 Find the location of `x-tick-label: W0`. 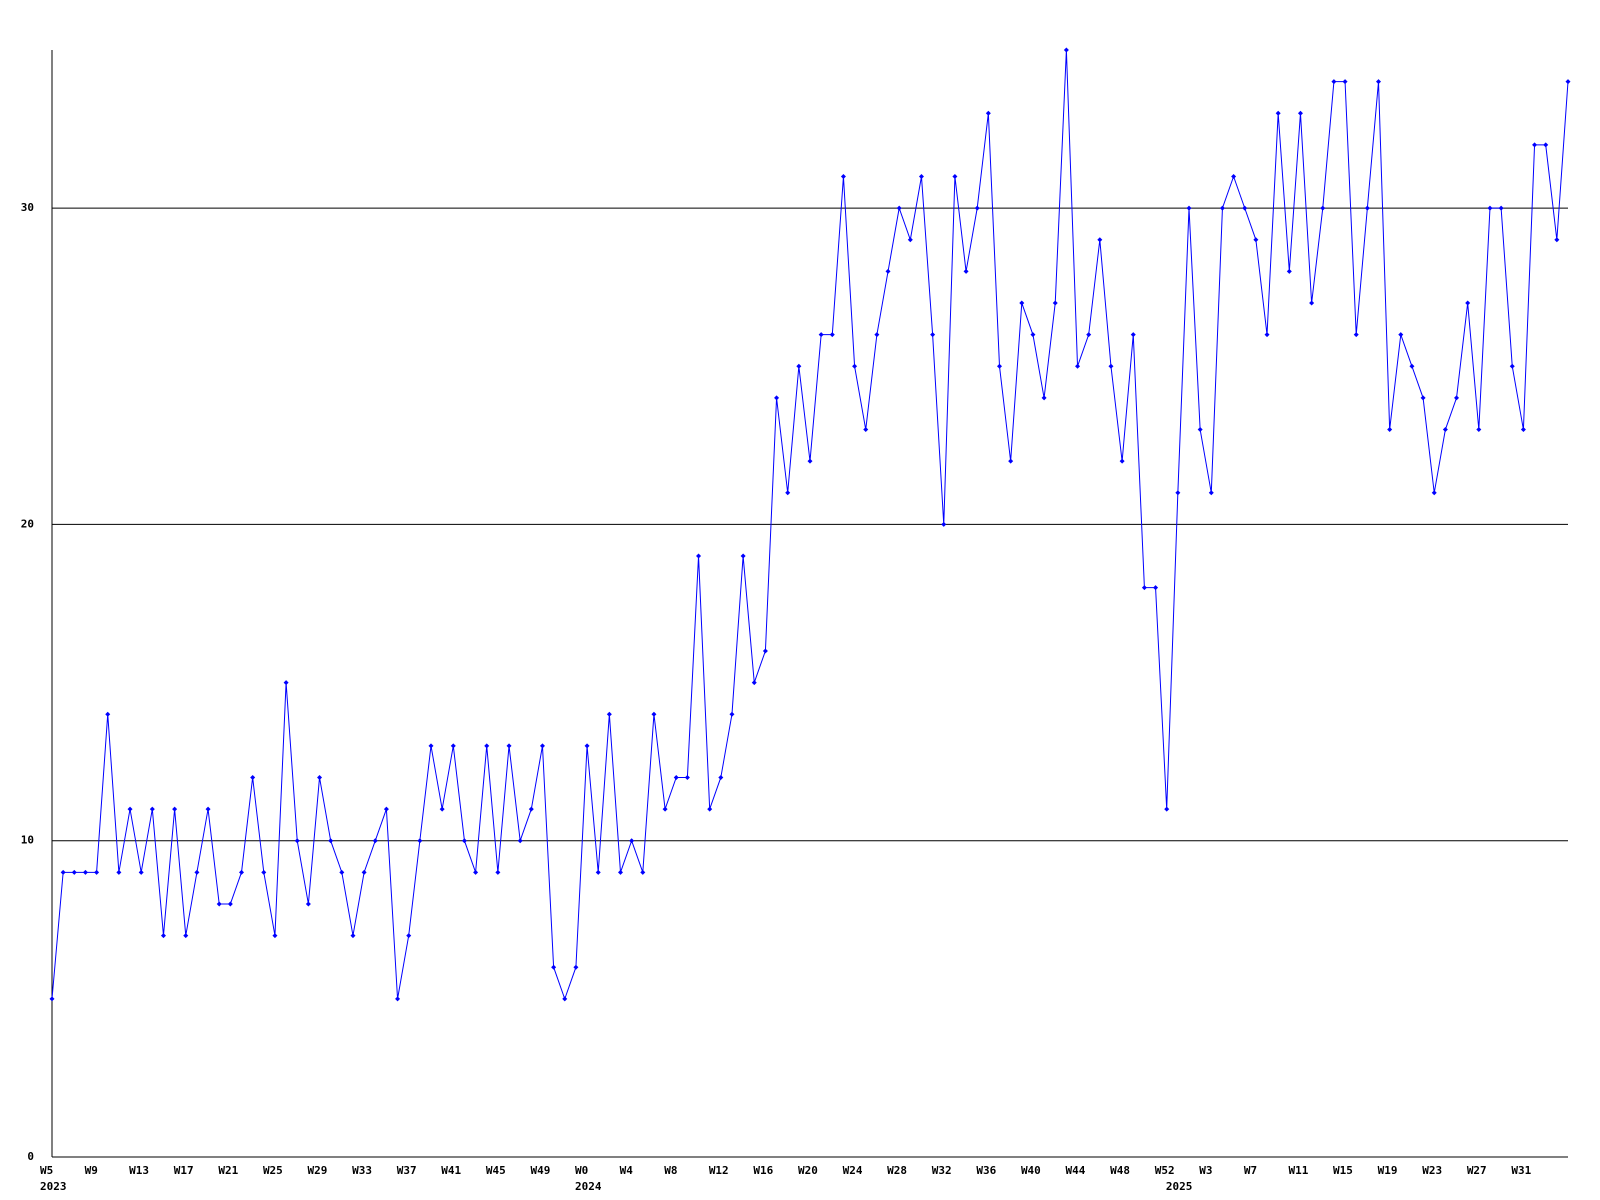

x-tick-label: W0 is located at coordinates (581, 1170).